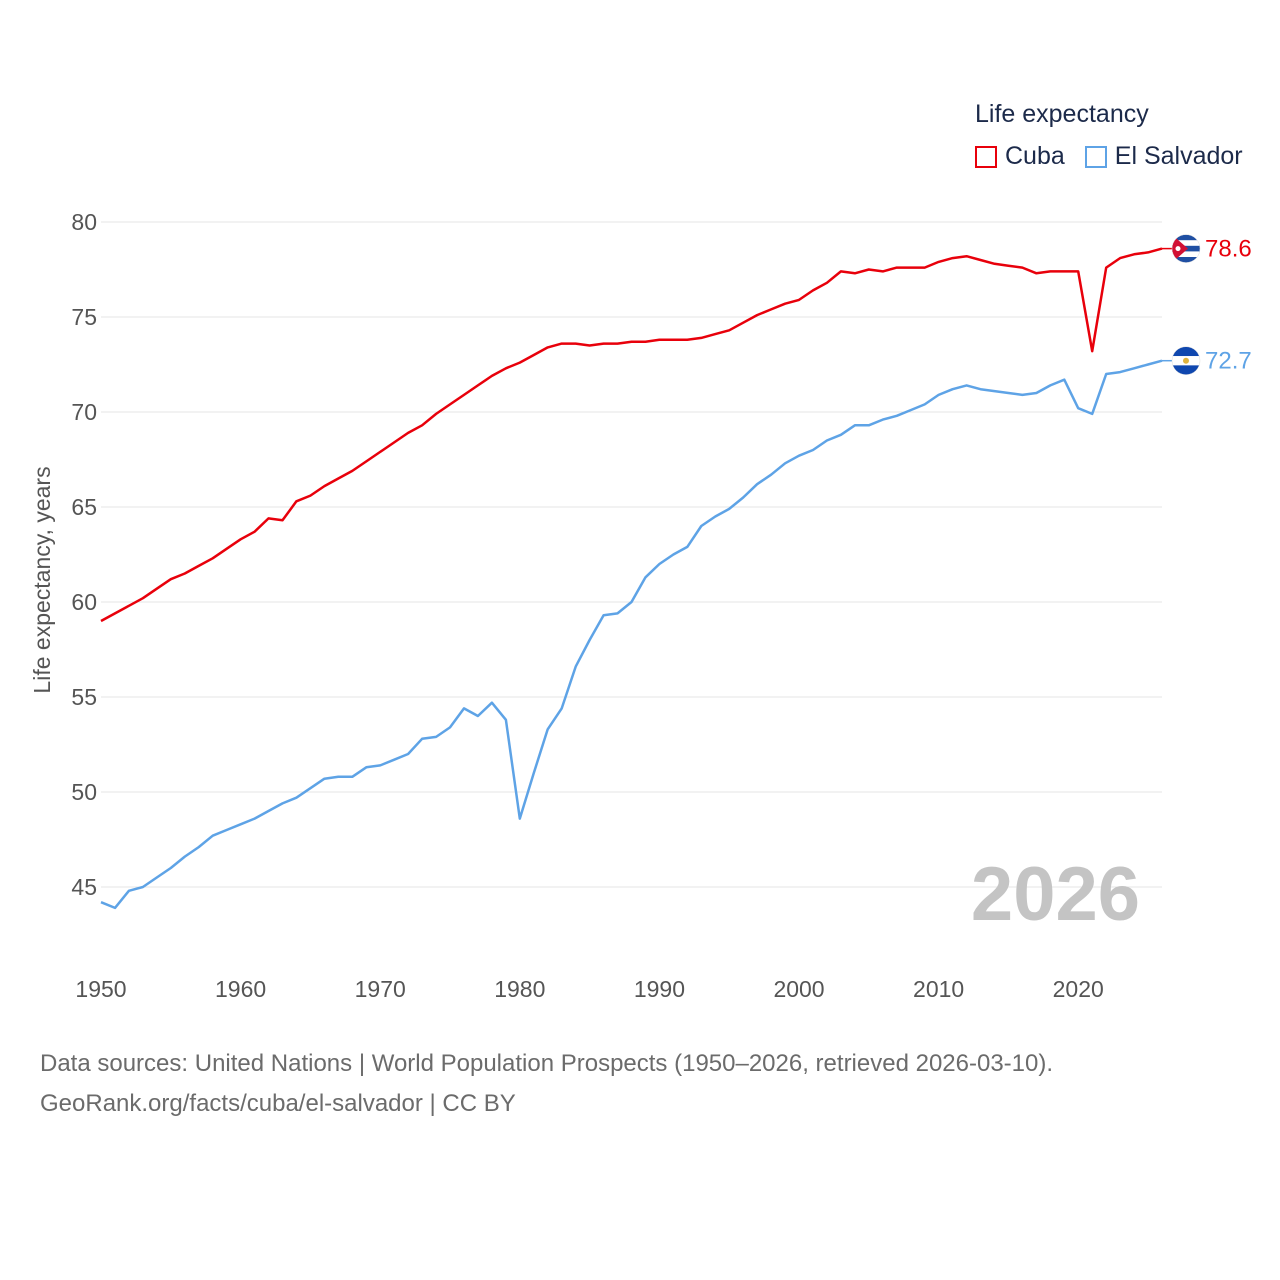 This screenshot has width=1280, height=1280. I want to click on x-tick-label: 1950, so click(100, 989).